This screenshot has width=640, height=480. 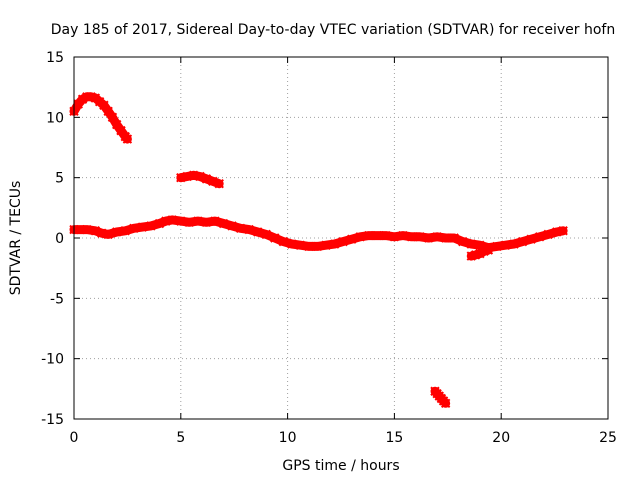 I want to click on series-secondary-branch, so click(x=480, y=253).